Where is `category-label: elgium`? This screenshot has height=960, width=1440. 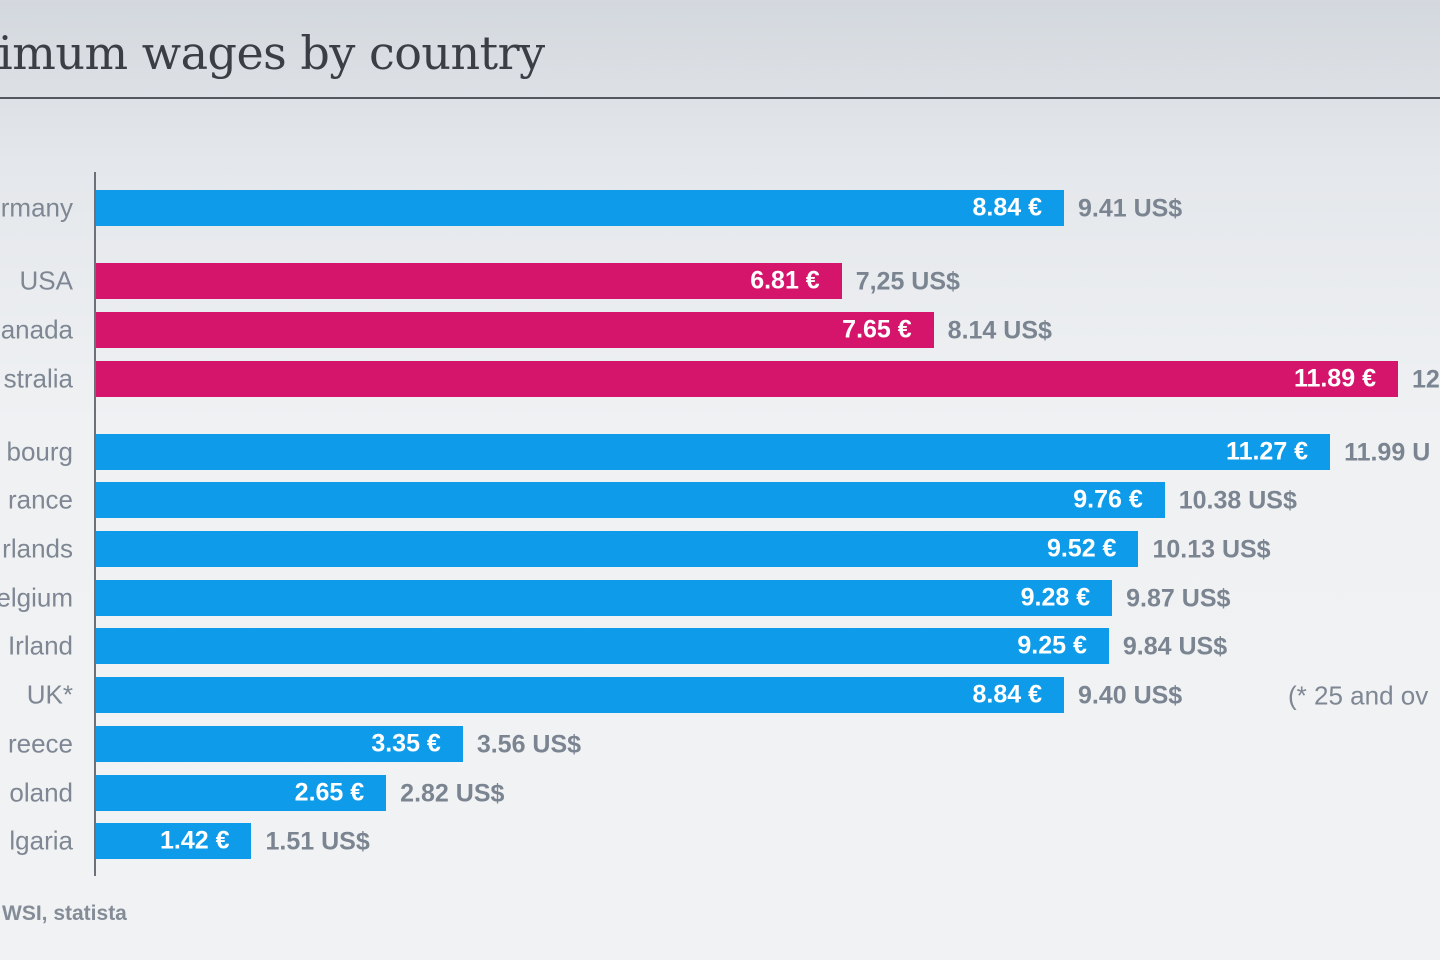 category-label: elgium is located at coordinates (36, 597).